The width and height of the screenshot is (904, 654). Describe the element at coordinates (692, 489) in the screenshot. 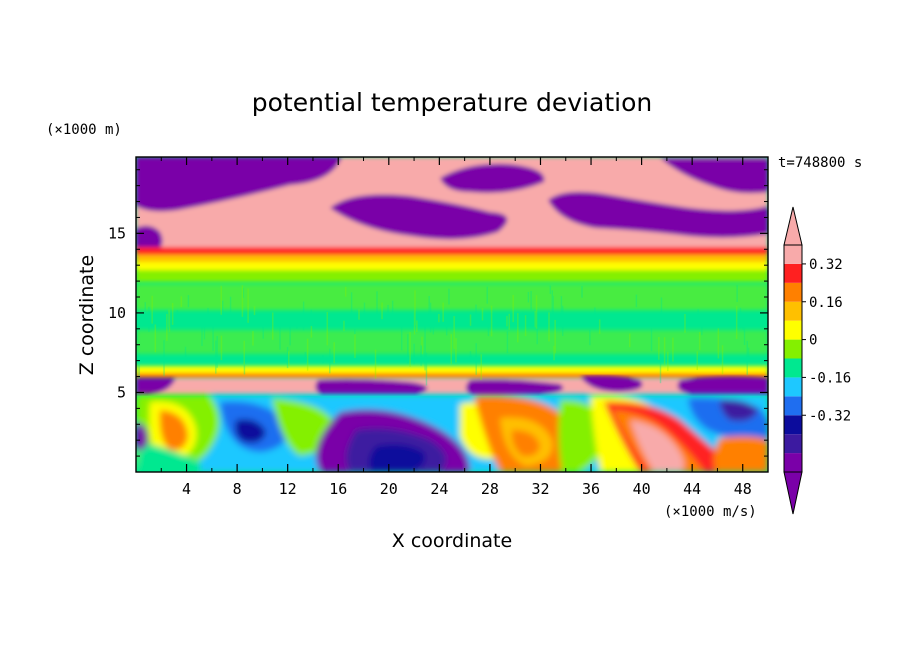

I see `x-tick-label: 44` at that location.